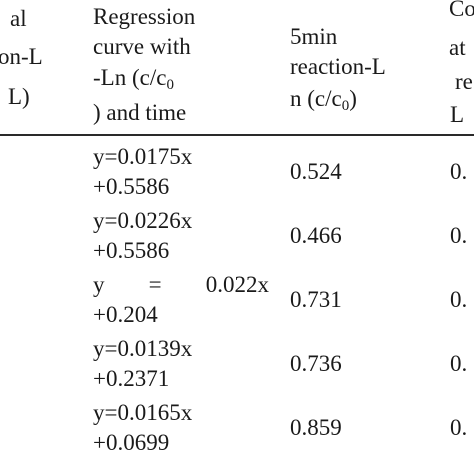 This screenshot has height=474, width=474. What do you see at coordinates (323, 100) in the screenshot?
I see `header-col3-line3: n (c/c0)` at bounding box center [323, 100].